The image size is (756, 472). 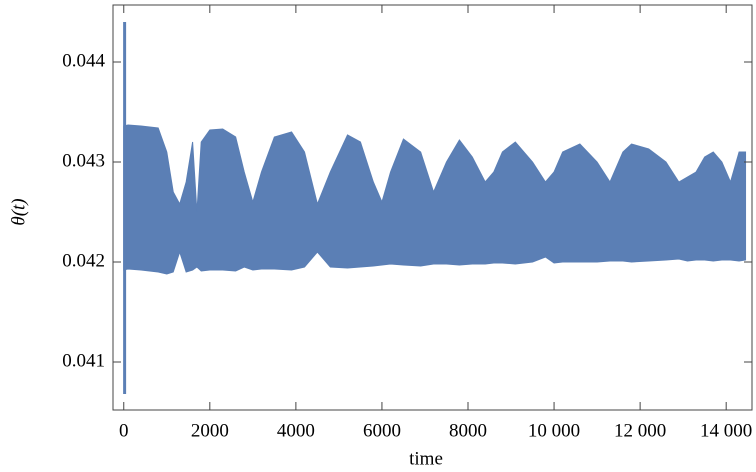 What do you see at coordinates (125, 208) in the screenshot?
I see `initial-spike` at bounding box center [125, 208].